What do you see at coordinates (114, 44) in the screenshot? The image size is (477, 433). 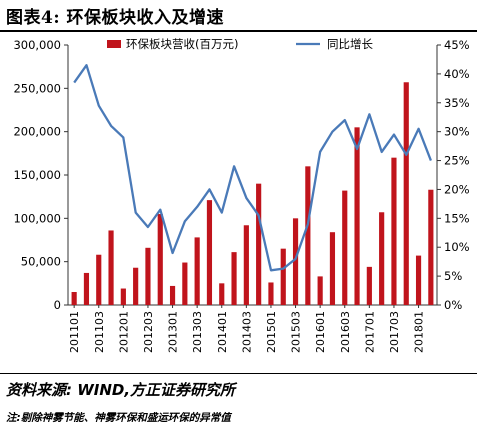 I see `legend-bar-swatch` at bounding box center [114, 44].